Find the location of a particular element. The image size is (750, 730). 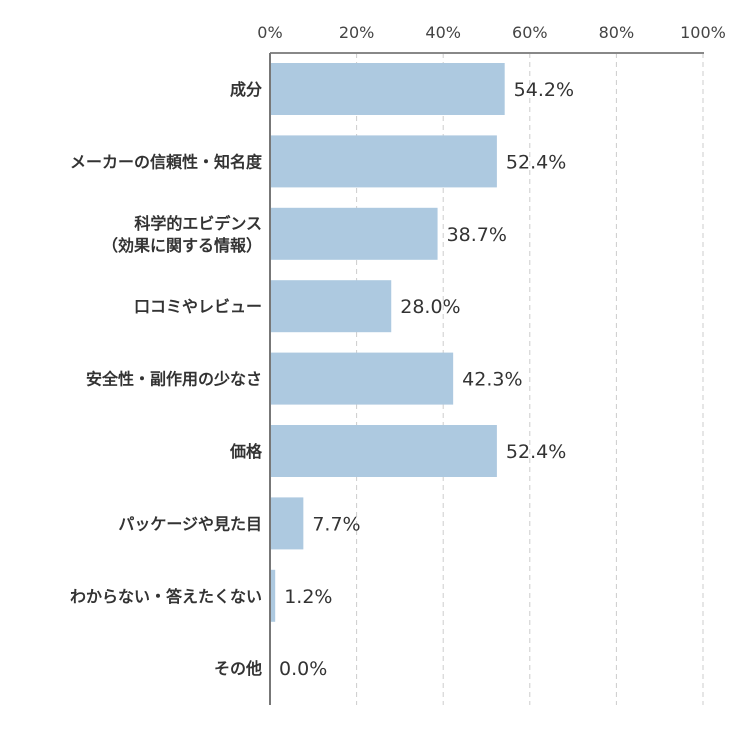

category-label: 成分 is located at coordinates (246, 89).